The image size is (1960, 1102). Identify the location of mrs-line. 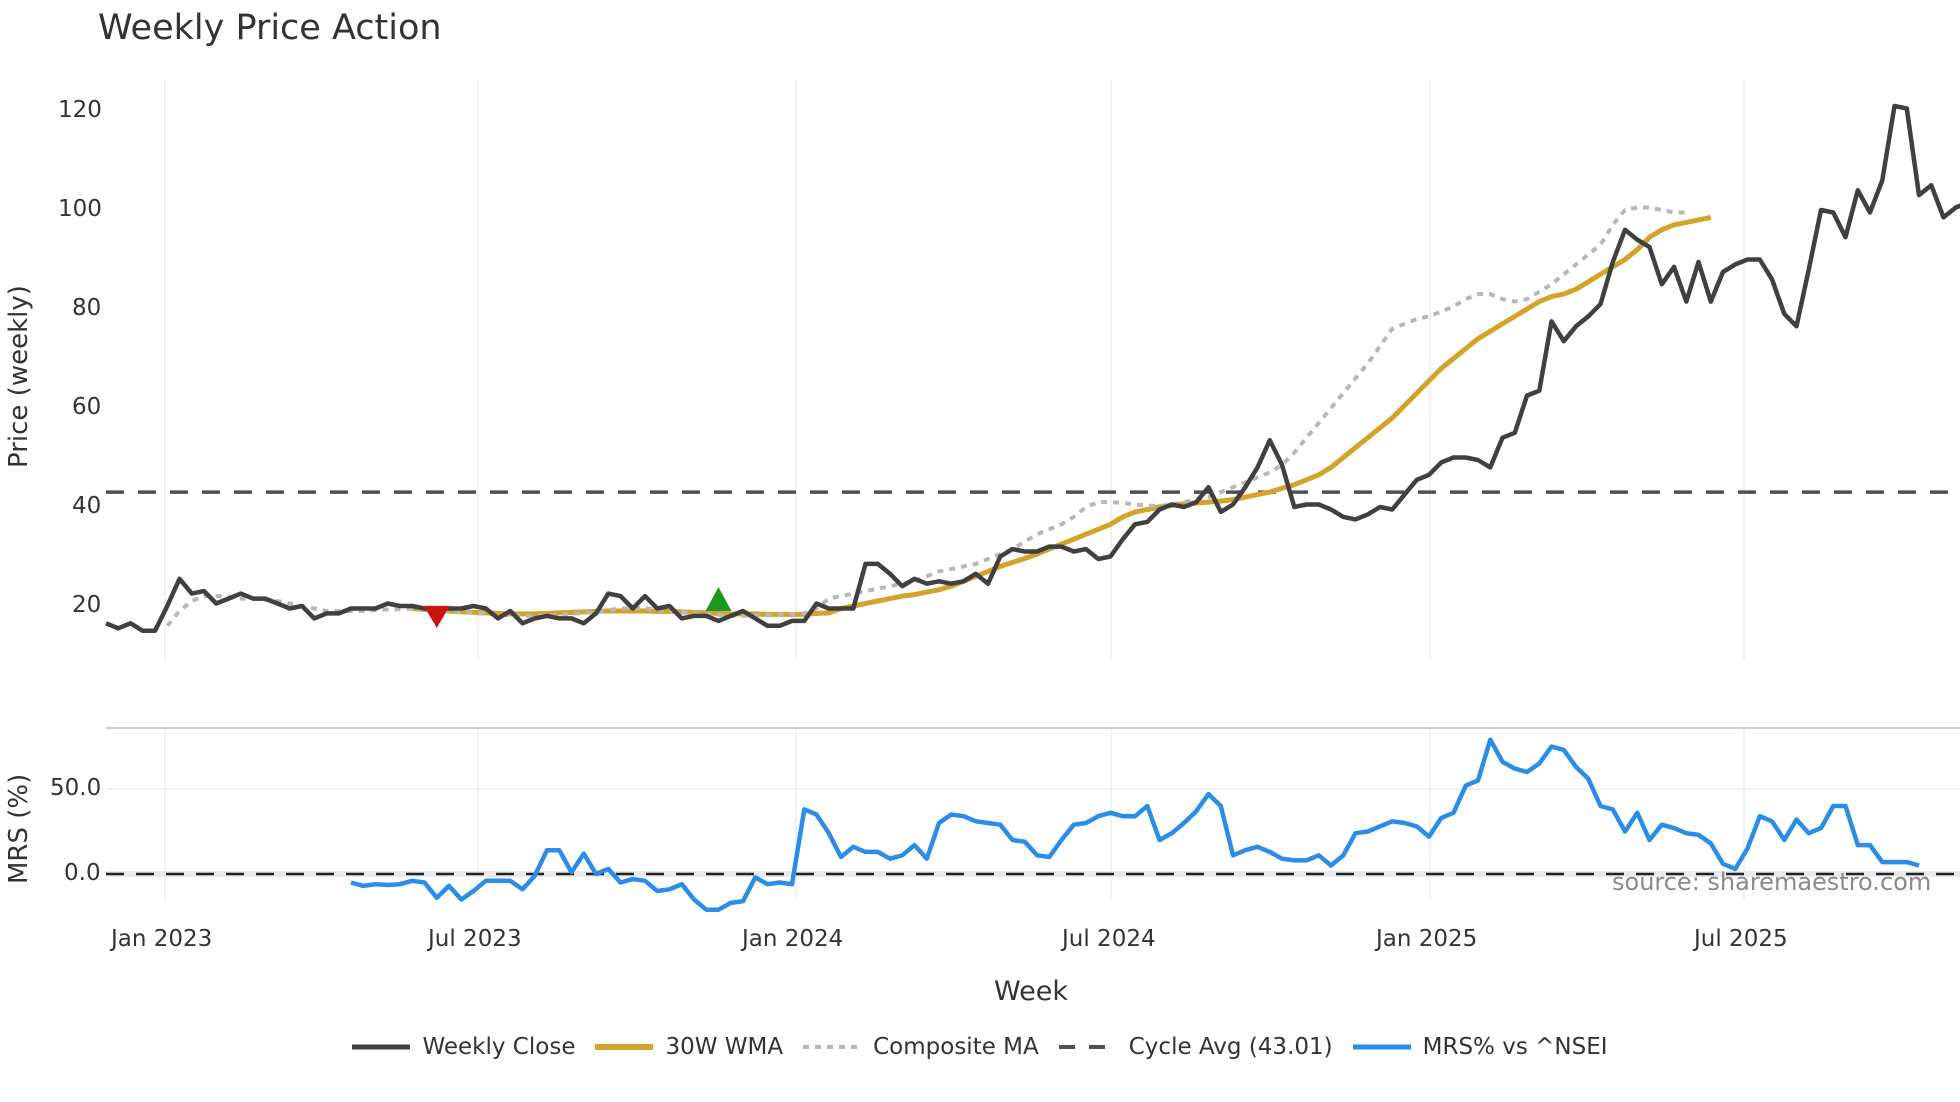
(1135, 824).